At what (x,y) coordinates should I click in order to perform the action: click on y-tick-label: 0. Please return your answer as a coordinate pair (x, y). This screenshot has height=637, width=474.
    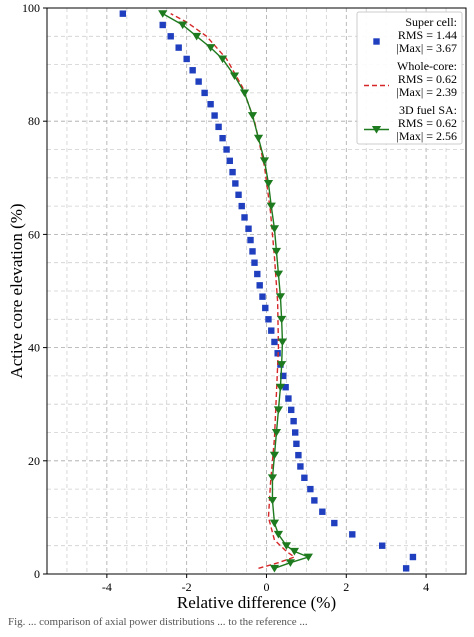
    Looking at the image, I should click on (37, 574).